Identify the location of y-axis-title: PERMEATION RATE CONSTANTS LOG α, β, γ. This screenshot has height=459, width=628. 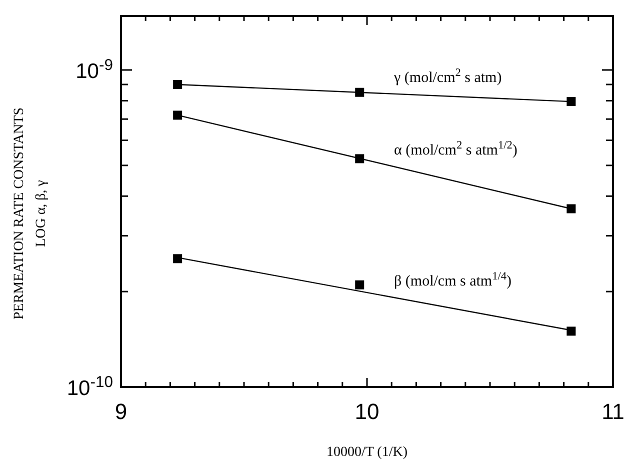
(30, 213).